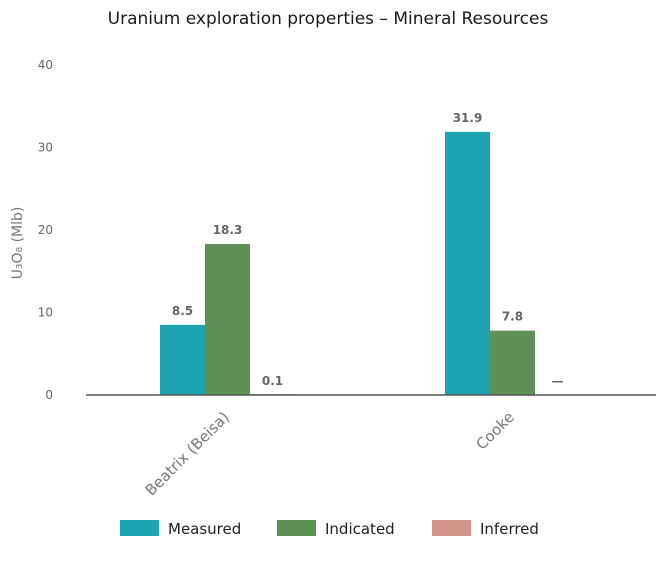 The height and width of the screenshot is (580, 660). Describe the element at coordinates (45, 65) in the screenshot. I see `y-tick-label: 40` at that location.